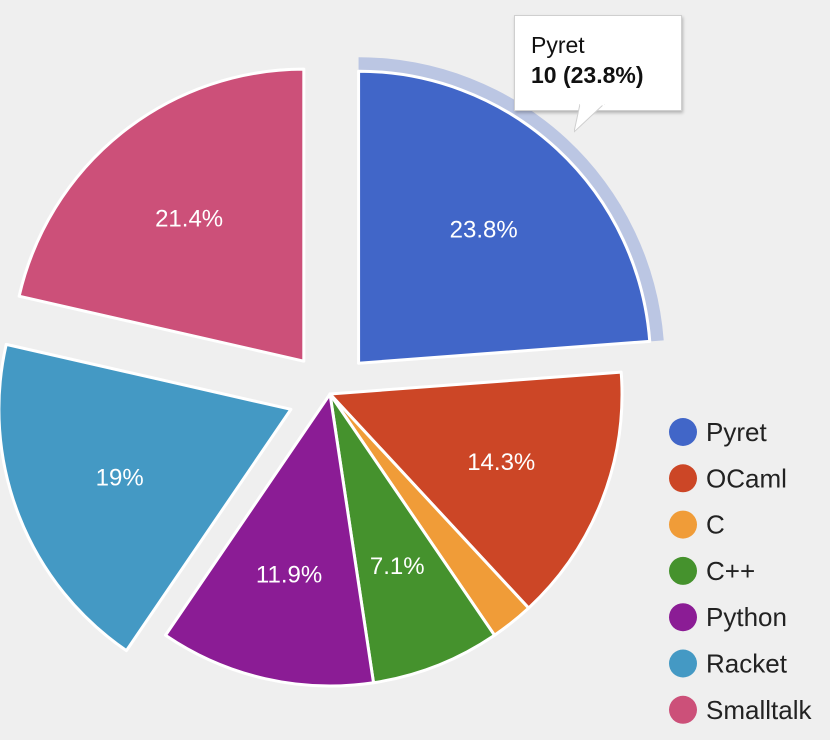 Image resolution: width=830 pixels, height=740 pixels. What do you see at coordinates (397, 566) in the screenshot?
I see `slice-label-cplusplus: 7.1%` at bounding box center [397, 566].